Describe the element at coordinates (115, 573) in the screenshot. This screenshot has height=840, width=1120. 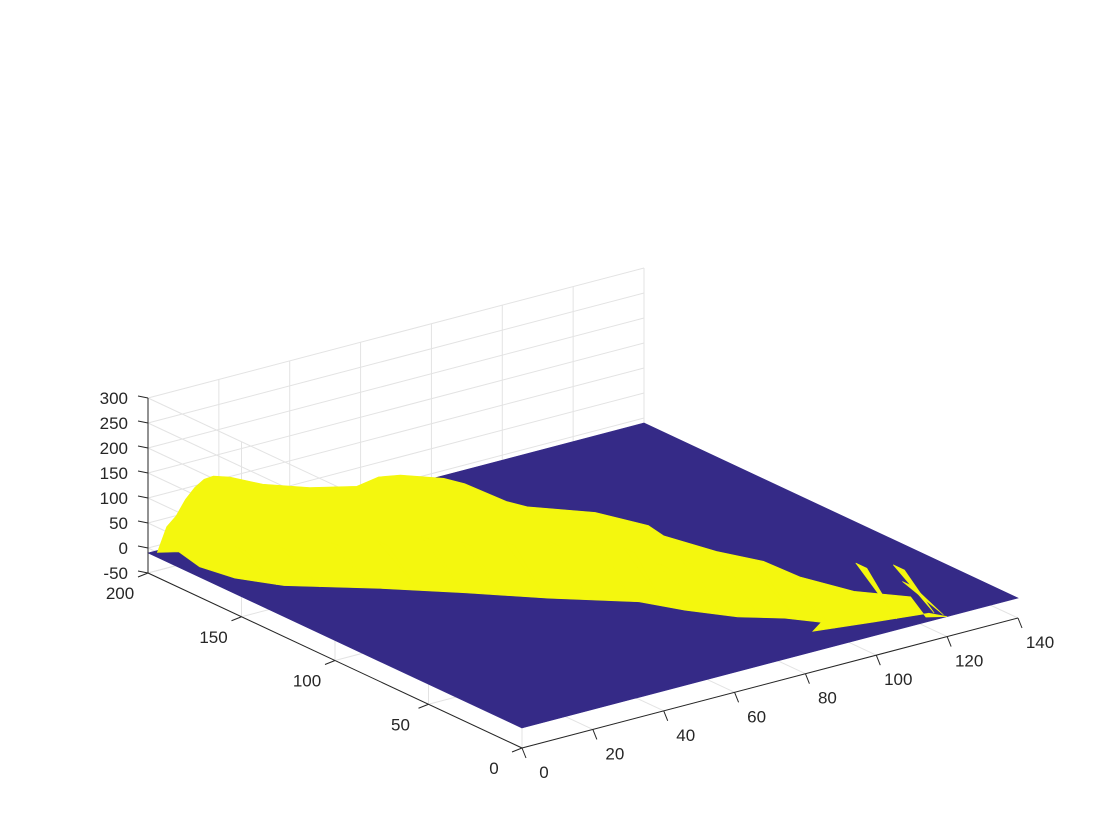
I see `z-tick-label: -50` at that location.